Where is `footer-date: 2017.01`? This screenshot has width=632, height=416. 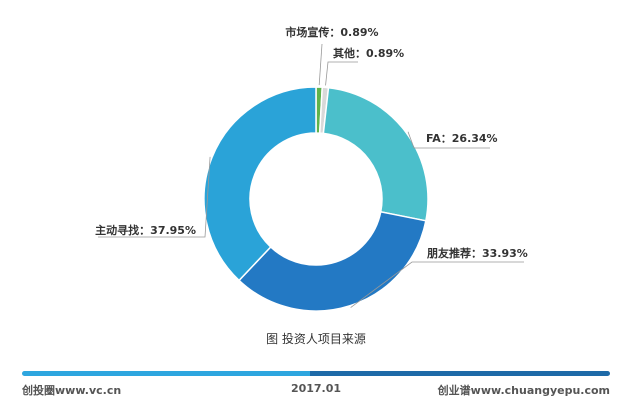 footer-date: 2017.01 is located at coordinates (316, 388).